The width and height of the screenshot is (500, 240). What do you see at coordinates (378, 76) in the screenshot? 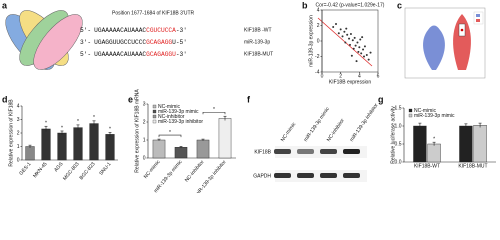
I see `x-tick-label: 6` at bounding box center [378, 76].